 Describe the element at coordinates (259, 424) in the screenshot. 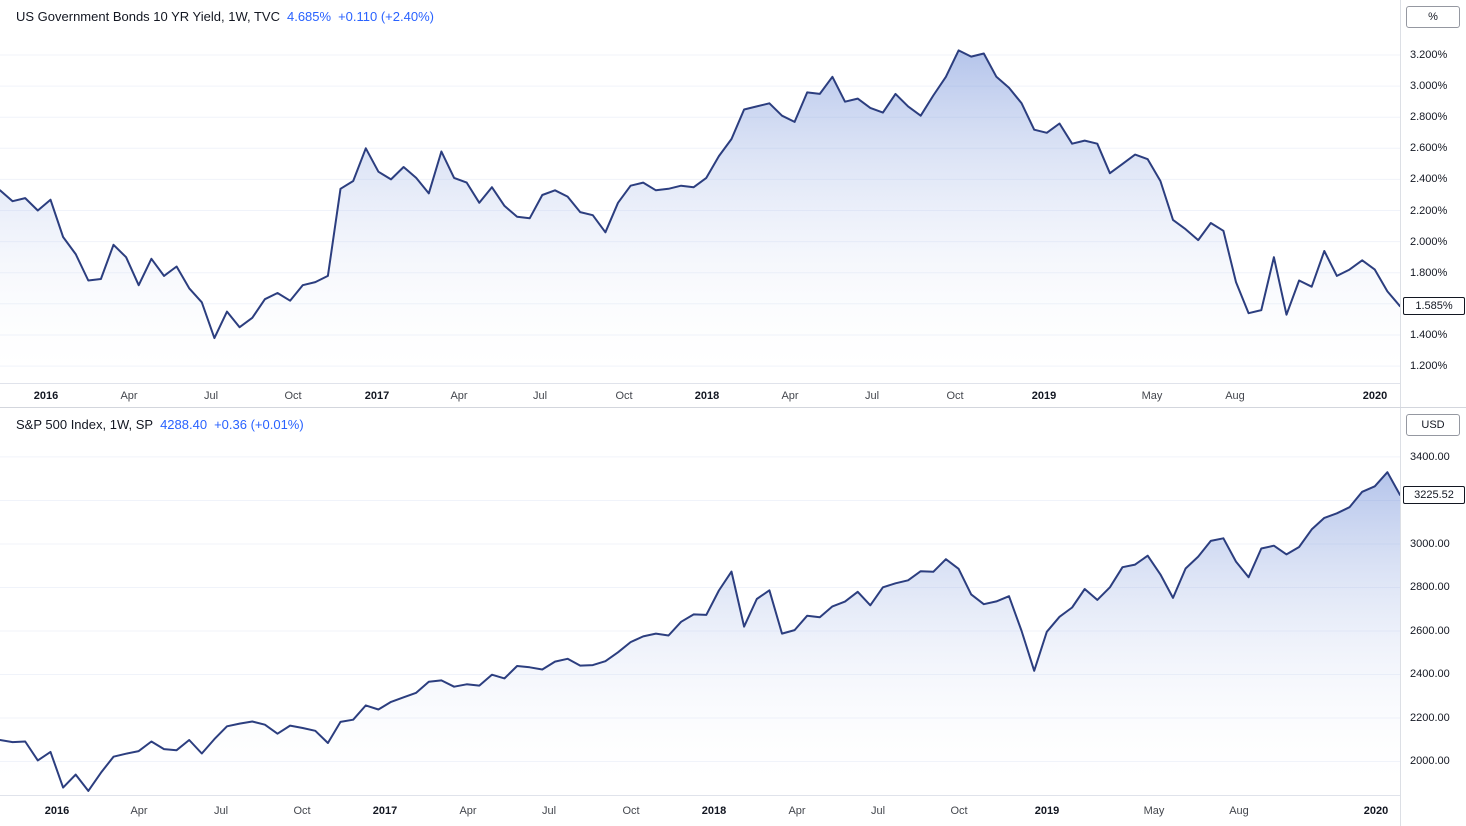

I see `spx-change-value: +0.36 (+0.01%)` at that location.